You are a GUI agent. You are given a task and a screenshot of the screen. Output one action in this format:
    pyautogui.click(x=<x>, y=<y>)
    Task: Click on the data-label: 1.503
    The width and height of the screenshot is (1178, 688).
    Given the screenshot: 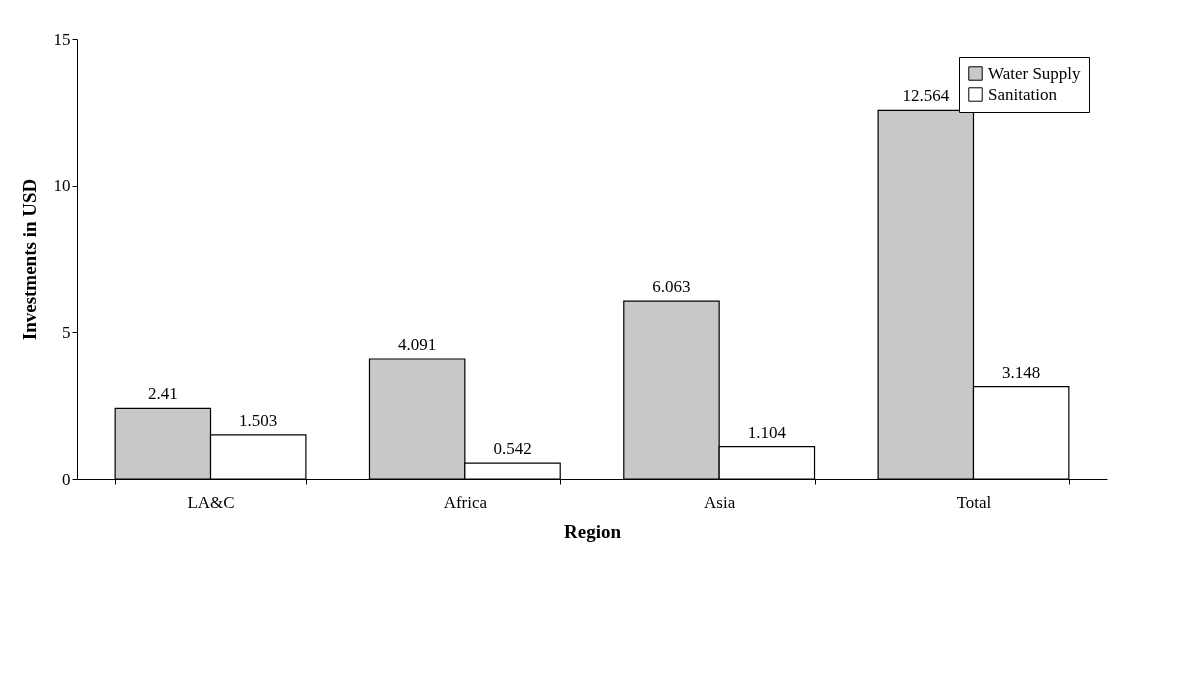 What is the action you would take?
    pyautogui.click(x=258, y=420)
    